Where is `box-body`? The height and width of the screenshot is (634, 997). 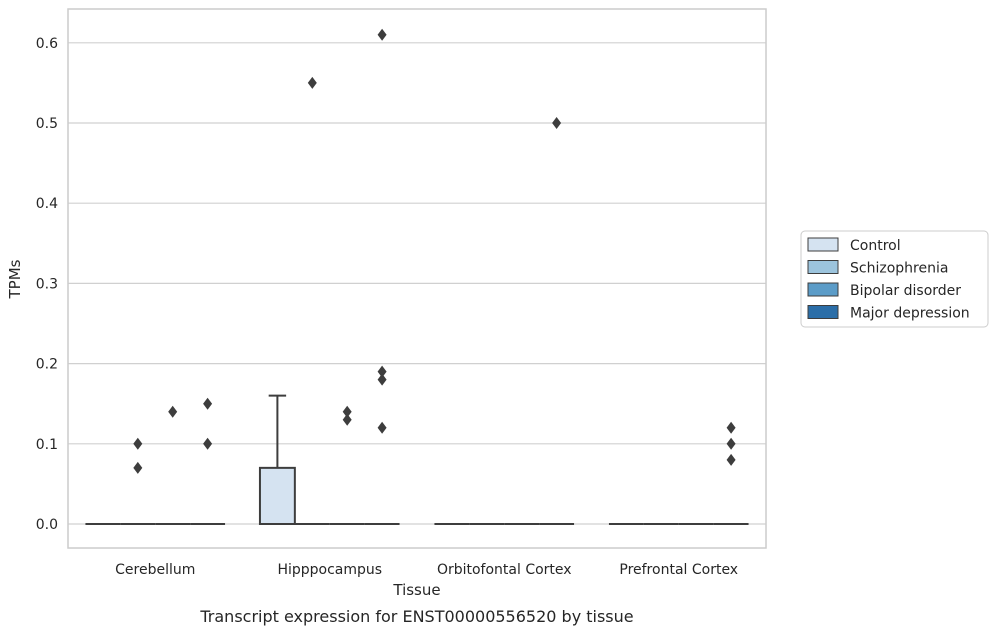 box-body is located at coordinates (277, 495).